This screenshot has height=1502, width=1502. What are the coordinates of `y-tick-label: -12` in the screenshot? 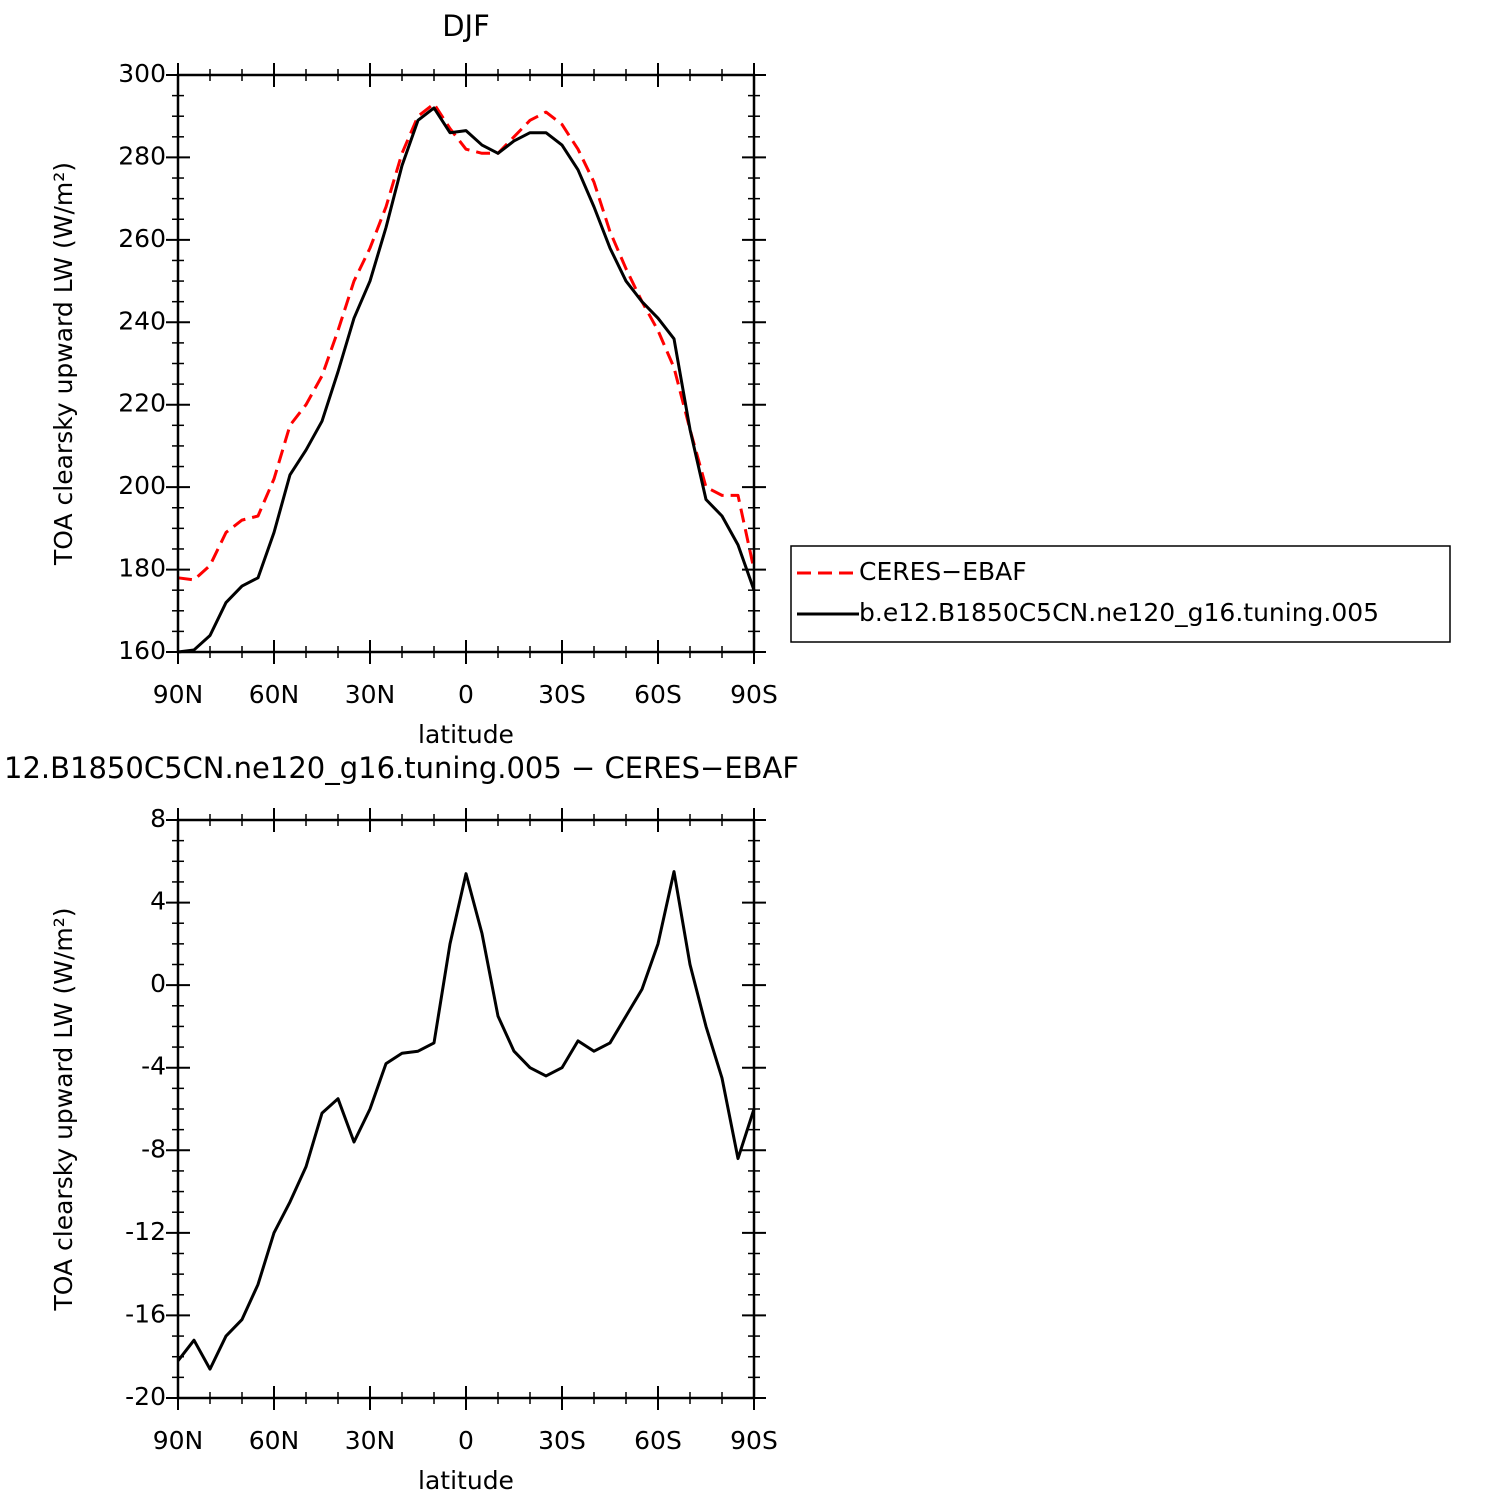 It's located at (145, 1231).